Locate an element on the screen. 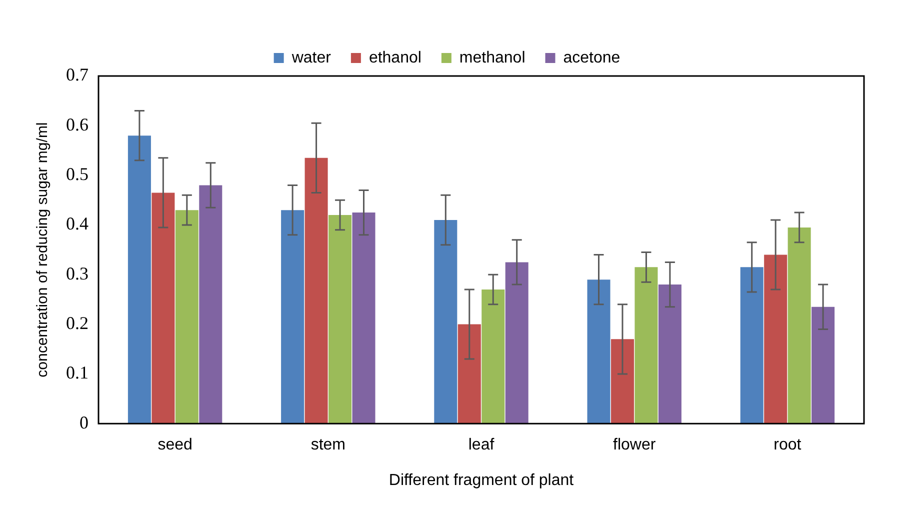 The image size is (904, 522). y-tick-label: 0.1 is located at coordinates (77, 372).